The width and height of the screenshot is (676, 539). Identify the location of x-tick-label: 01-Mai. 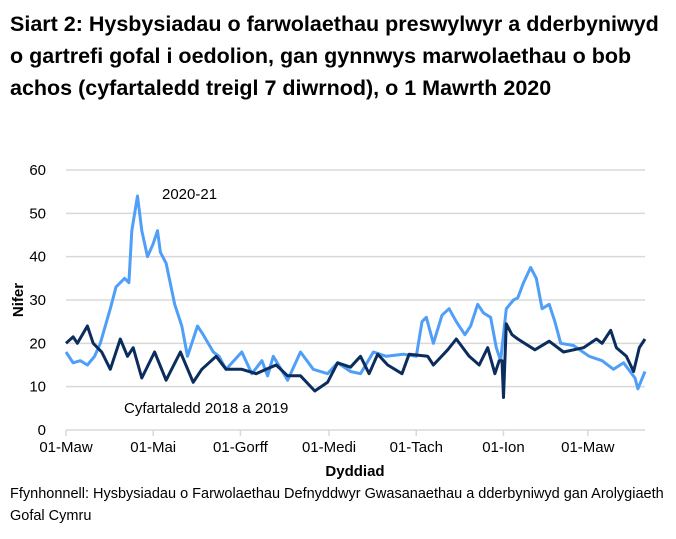
(153, 447).